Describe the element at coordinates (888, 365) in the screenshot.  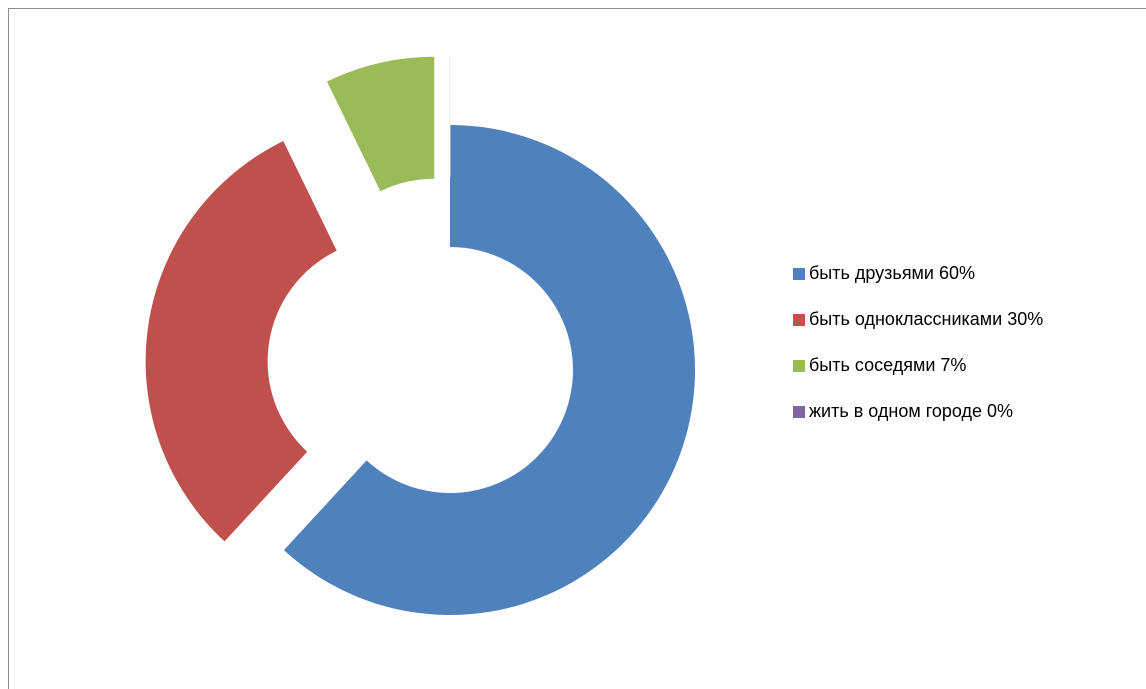
I see `legend-label-neighbors: быть соседями 7%` at that location.